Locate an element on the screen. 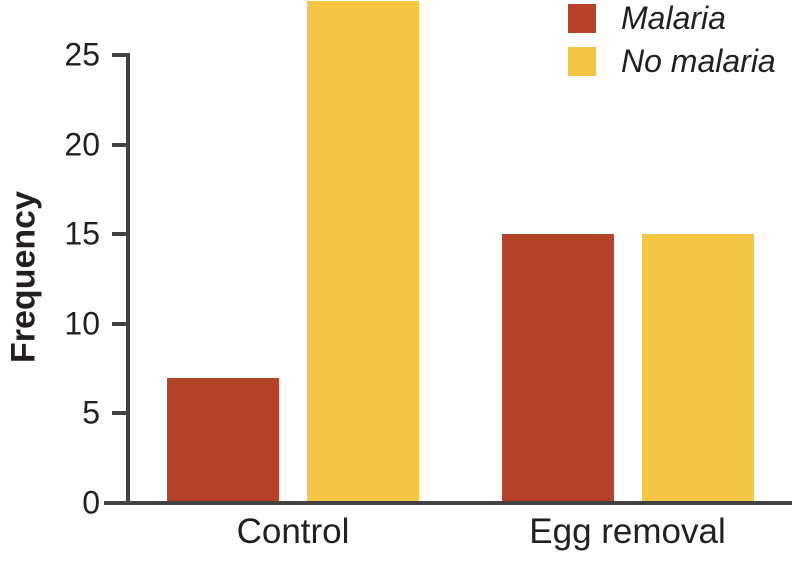  legend: Malaria No malaria is located at coordinates (672, 44).